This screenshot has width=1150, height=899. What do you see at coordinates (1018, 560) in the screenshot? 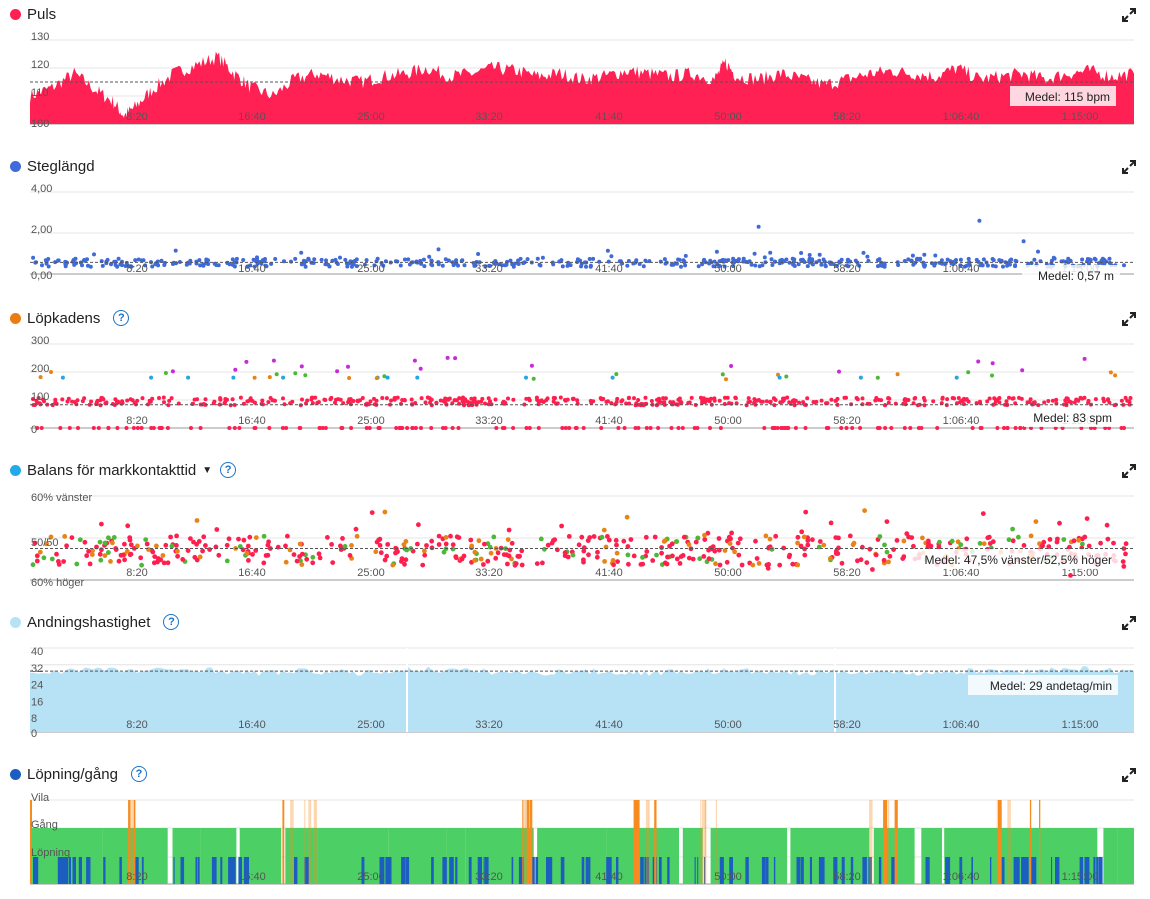
I see `mean-label: Medel: 47,5% vänster/52,5% höger` at bounding box center [1018, 560].